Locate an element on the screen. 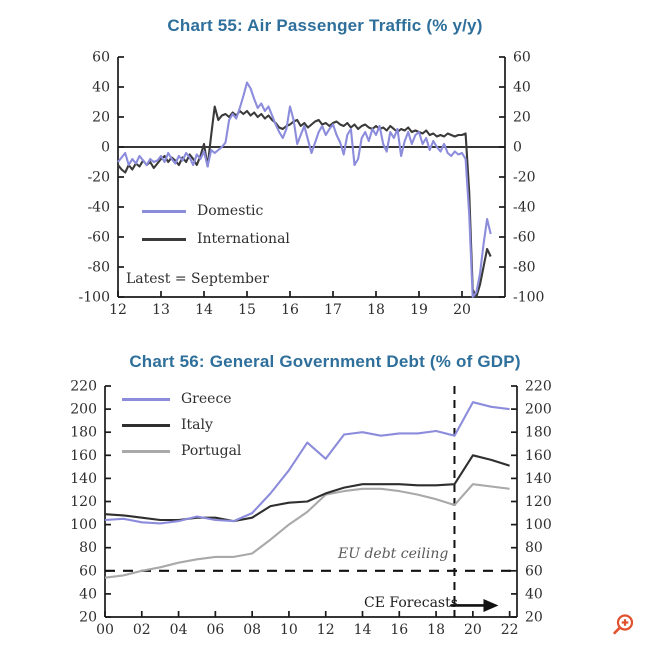  y-tick-label-right: -80 is located at coordinates (524, 268).